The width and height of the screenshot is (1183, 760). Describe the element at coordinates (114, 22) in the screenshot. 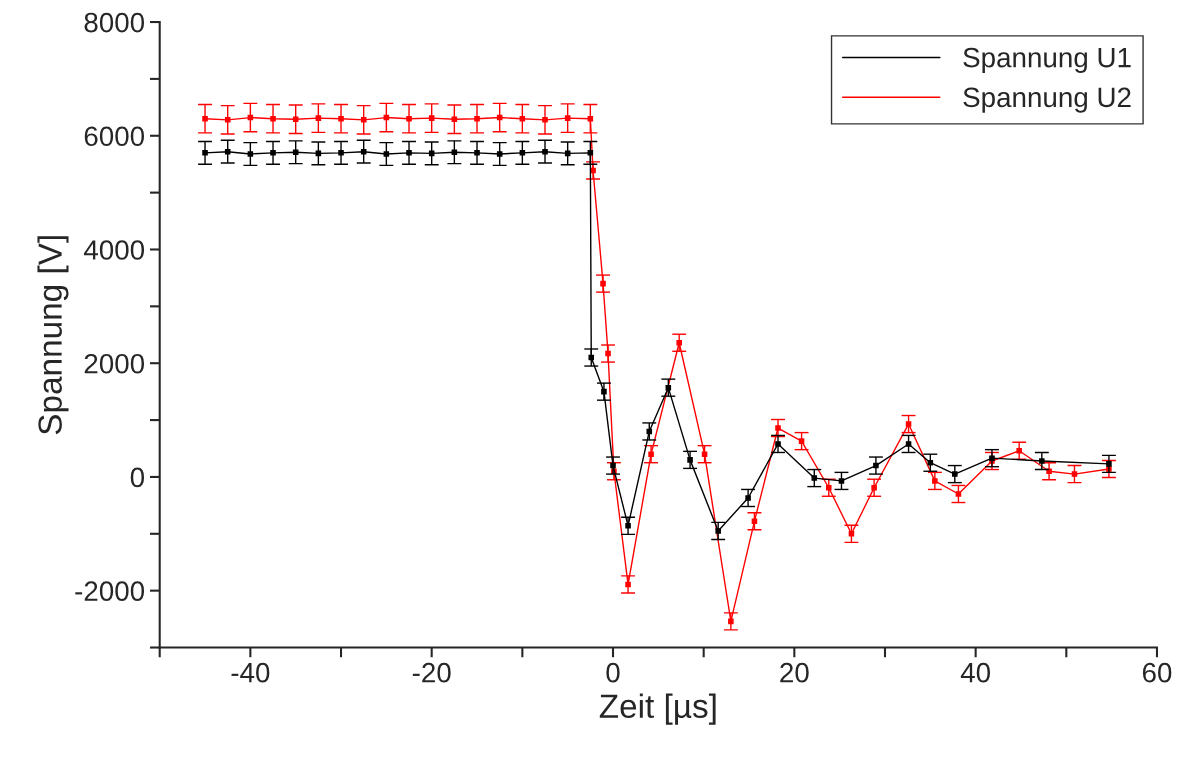

I see `y-tick-label: 8000` at that location.